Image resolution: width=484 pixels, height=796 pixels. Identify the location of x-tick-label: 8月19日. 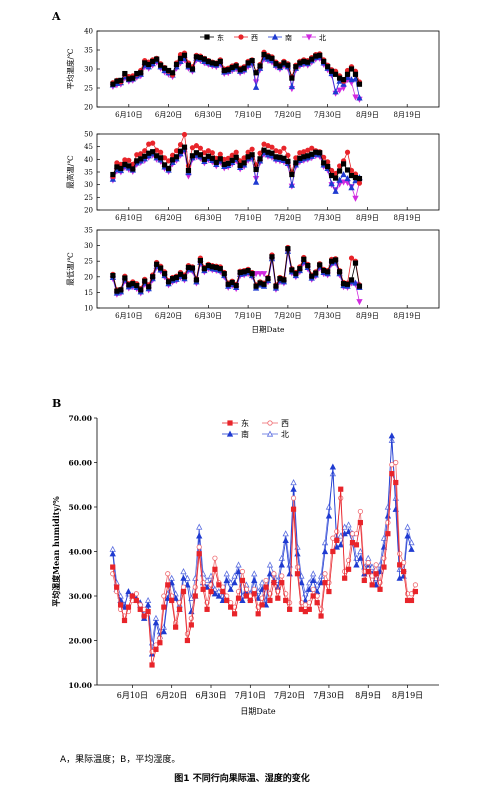
(406, 316).